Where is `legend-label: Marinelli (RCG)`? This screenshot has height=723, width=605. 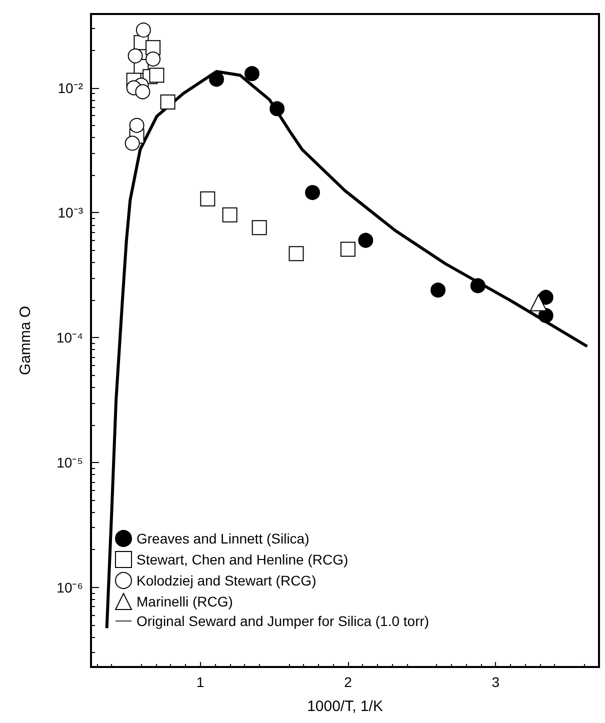
legend-label: Marinelli (RCG) is located at coordinates (184, 602).